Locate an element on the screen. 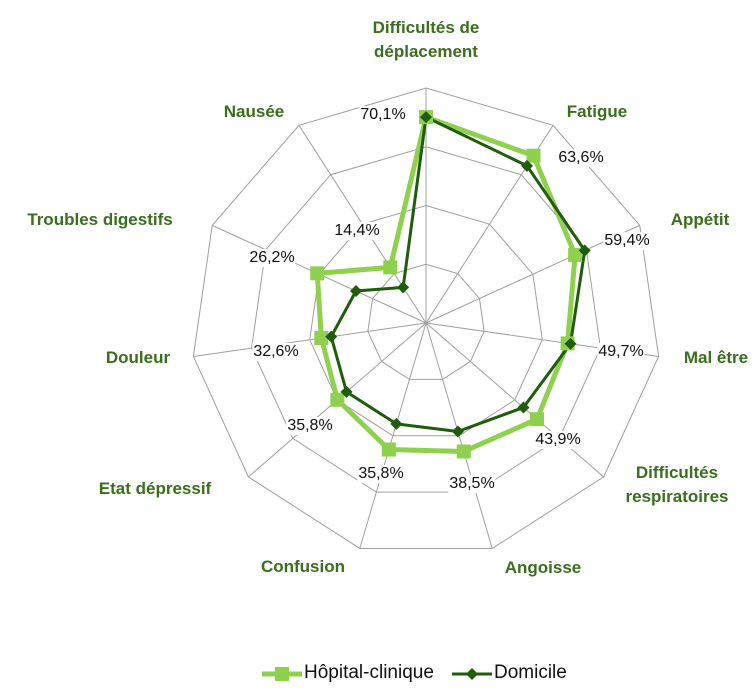  value-label: 70,1% is located at coordinates (383, 115).